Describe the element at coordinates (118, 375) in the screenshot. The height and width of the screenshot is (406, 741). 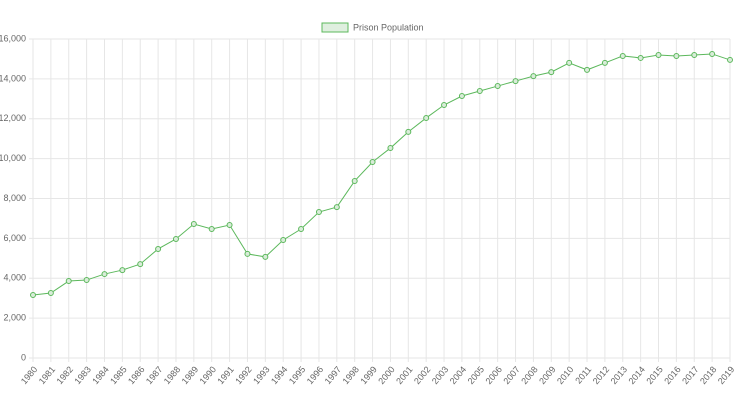
I see `x-tick-label: 1985` at that location.